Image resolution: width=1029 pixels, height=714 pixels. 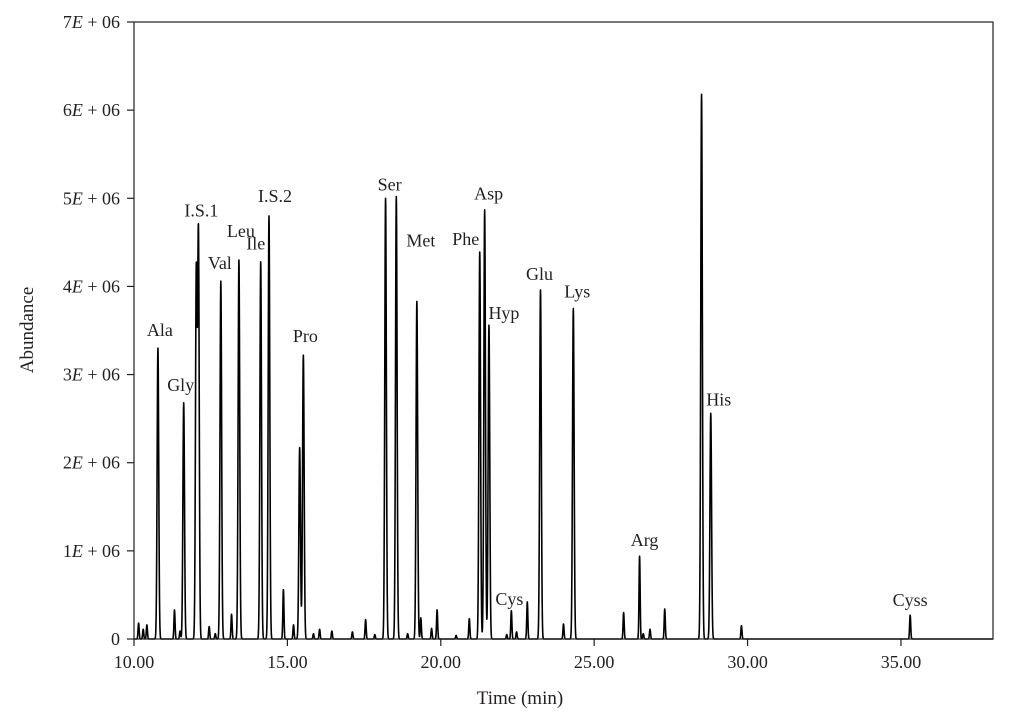 I want to click on x-tick-label: 10.00, so click(x=134, y=662).